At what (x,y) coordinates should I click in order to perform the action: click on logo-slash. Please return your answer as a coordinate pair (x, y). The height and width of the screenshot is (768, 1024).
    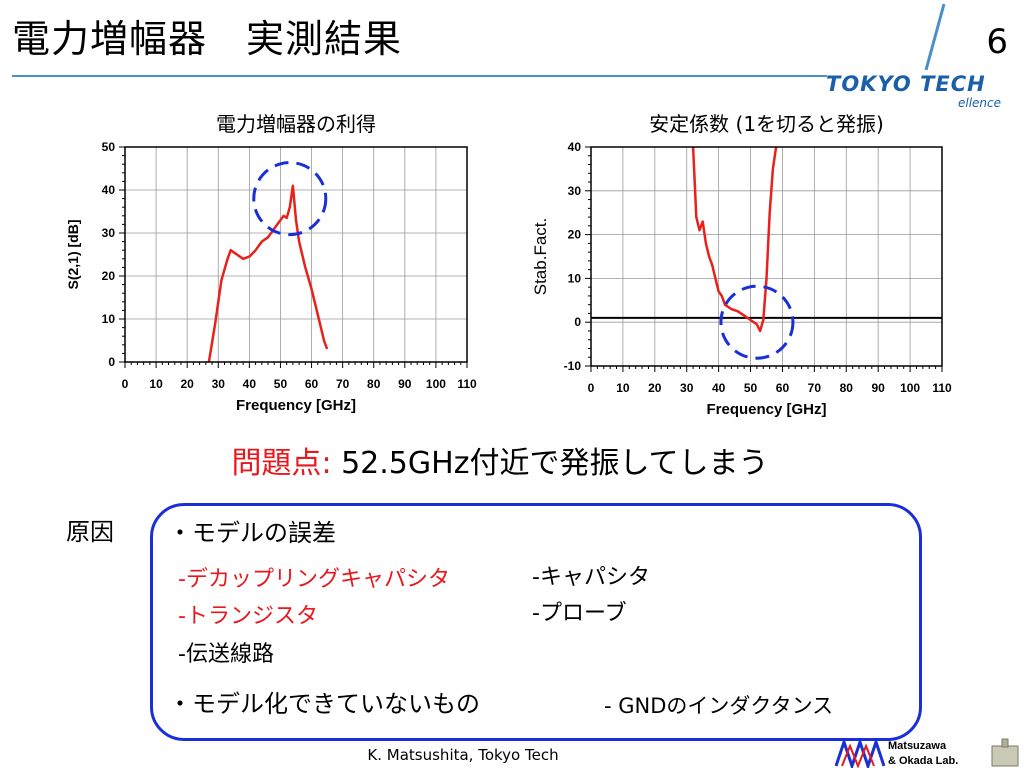
    Looking at the image, I should click on (935, 37).